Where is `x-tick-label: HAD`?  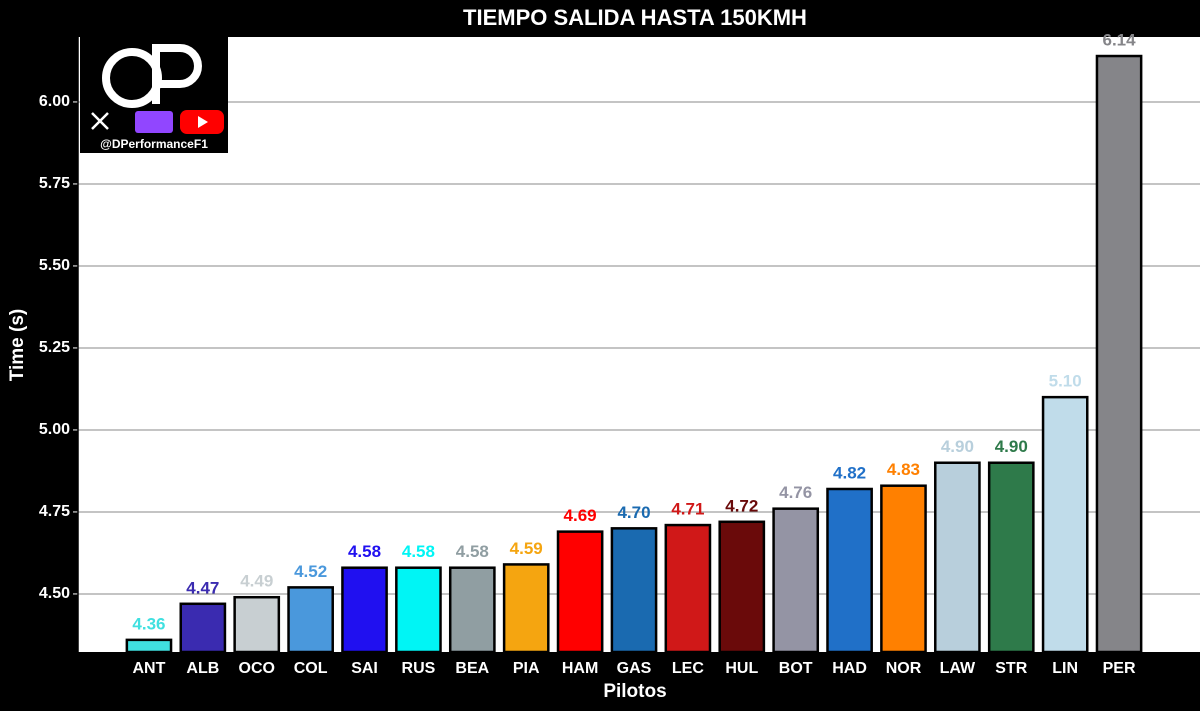
x-tick-label: HAD is located at coordinates (849, 668).